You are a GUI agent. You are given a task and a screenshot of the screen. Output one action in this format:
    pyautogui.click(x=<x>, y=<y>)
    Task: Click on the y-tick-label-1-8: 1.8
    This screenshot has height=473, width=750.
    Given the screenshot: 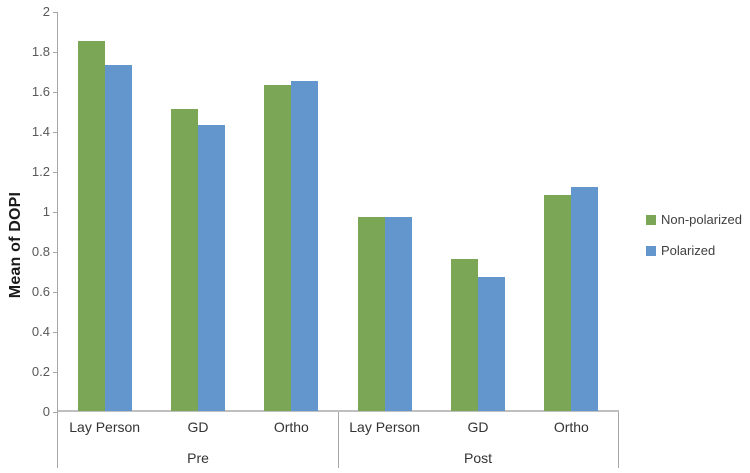 What is the action you would take?
    pyautogui.click(x=40, y=51)
    